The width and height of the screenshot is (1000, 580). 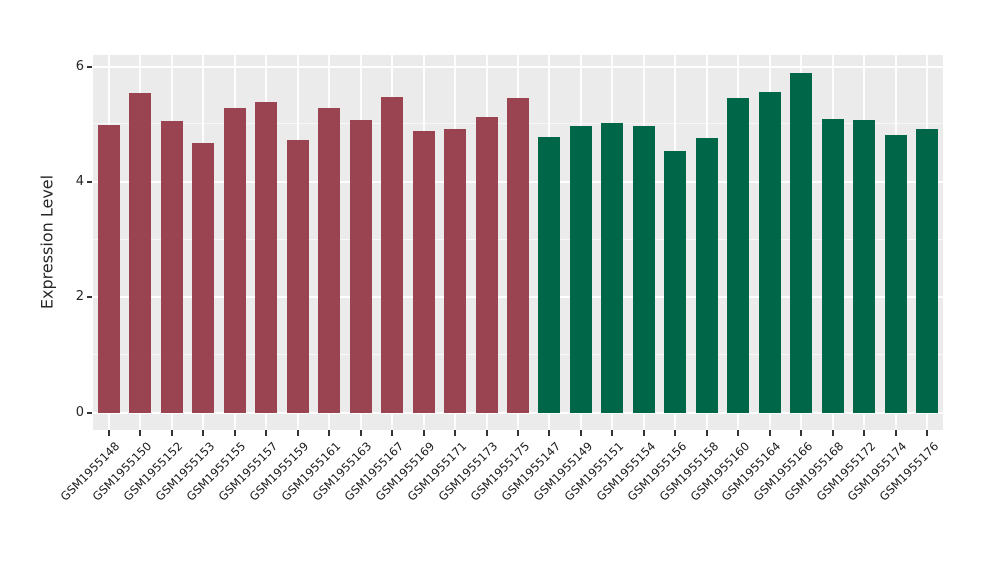 What do you see at coordinates (79, 181) in the screenshot?
I see `y-tick-label: 4` at bounding box center [79, 181].